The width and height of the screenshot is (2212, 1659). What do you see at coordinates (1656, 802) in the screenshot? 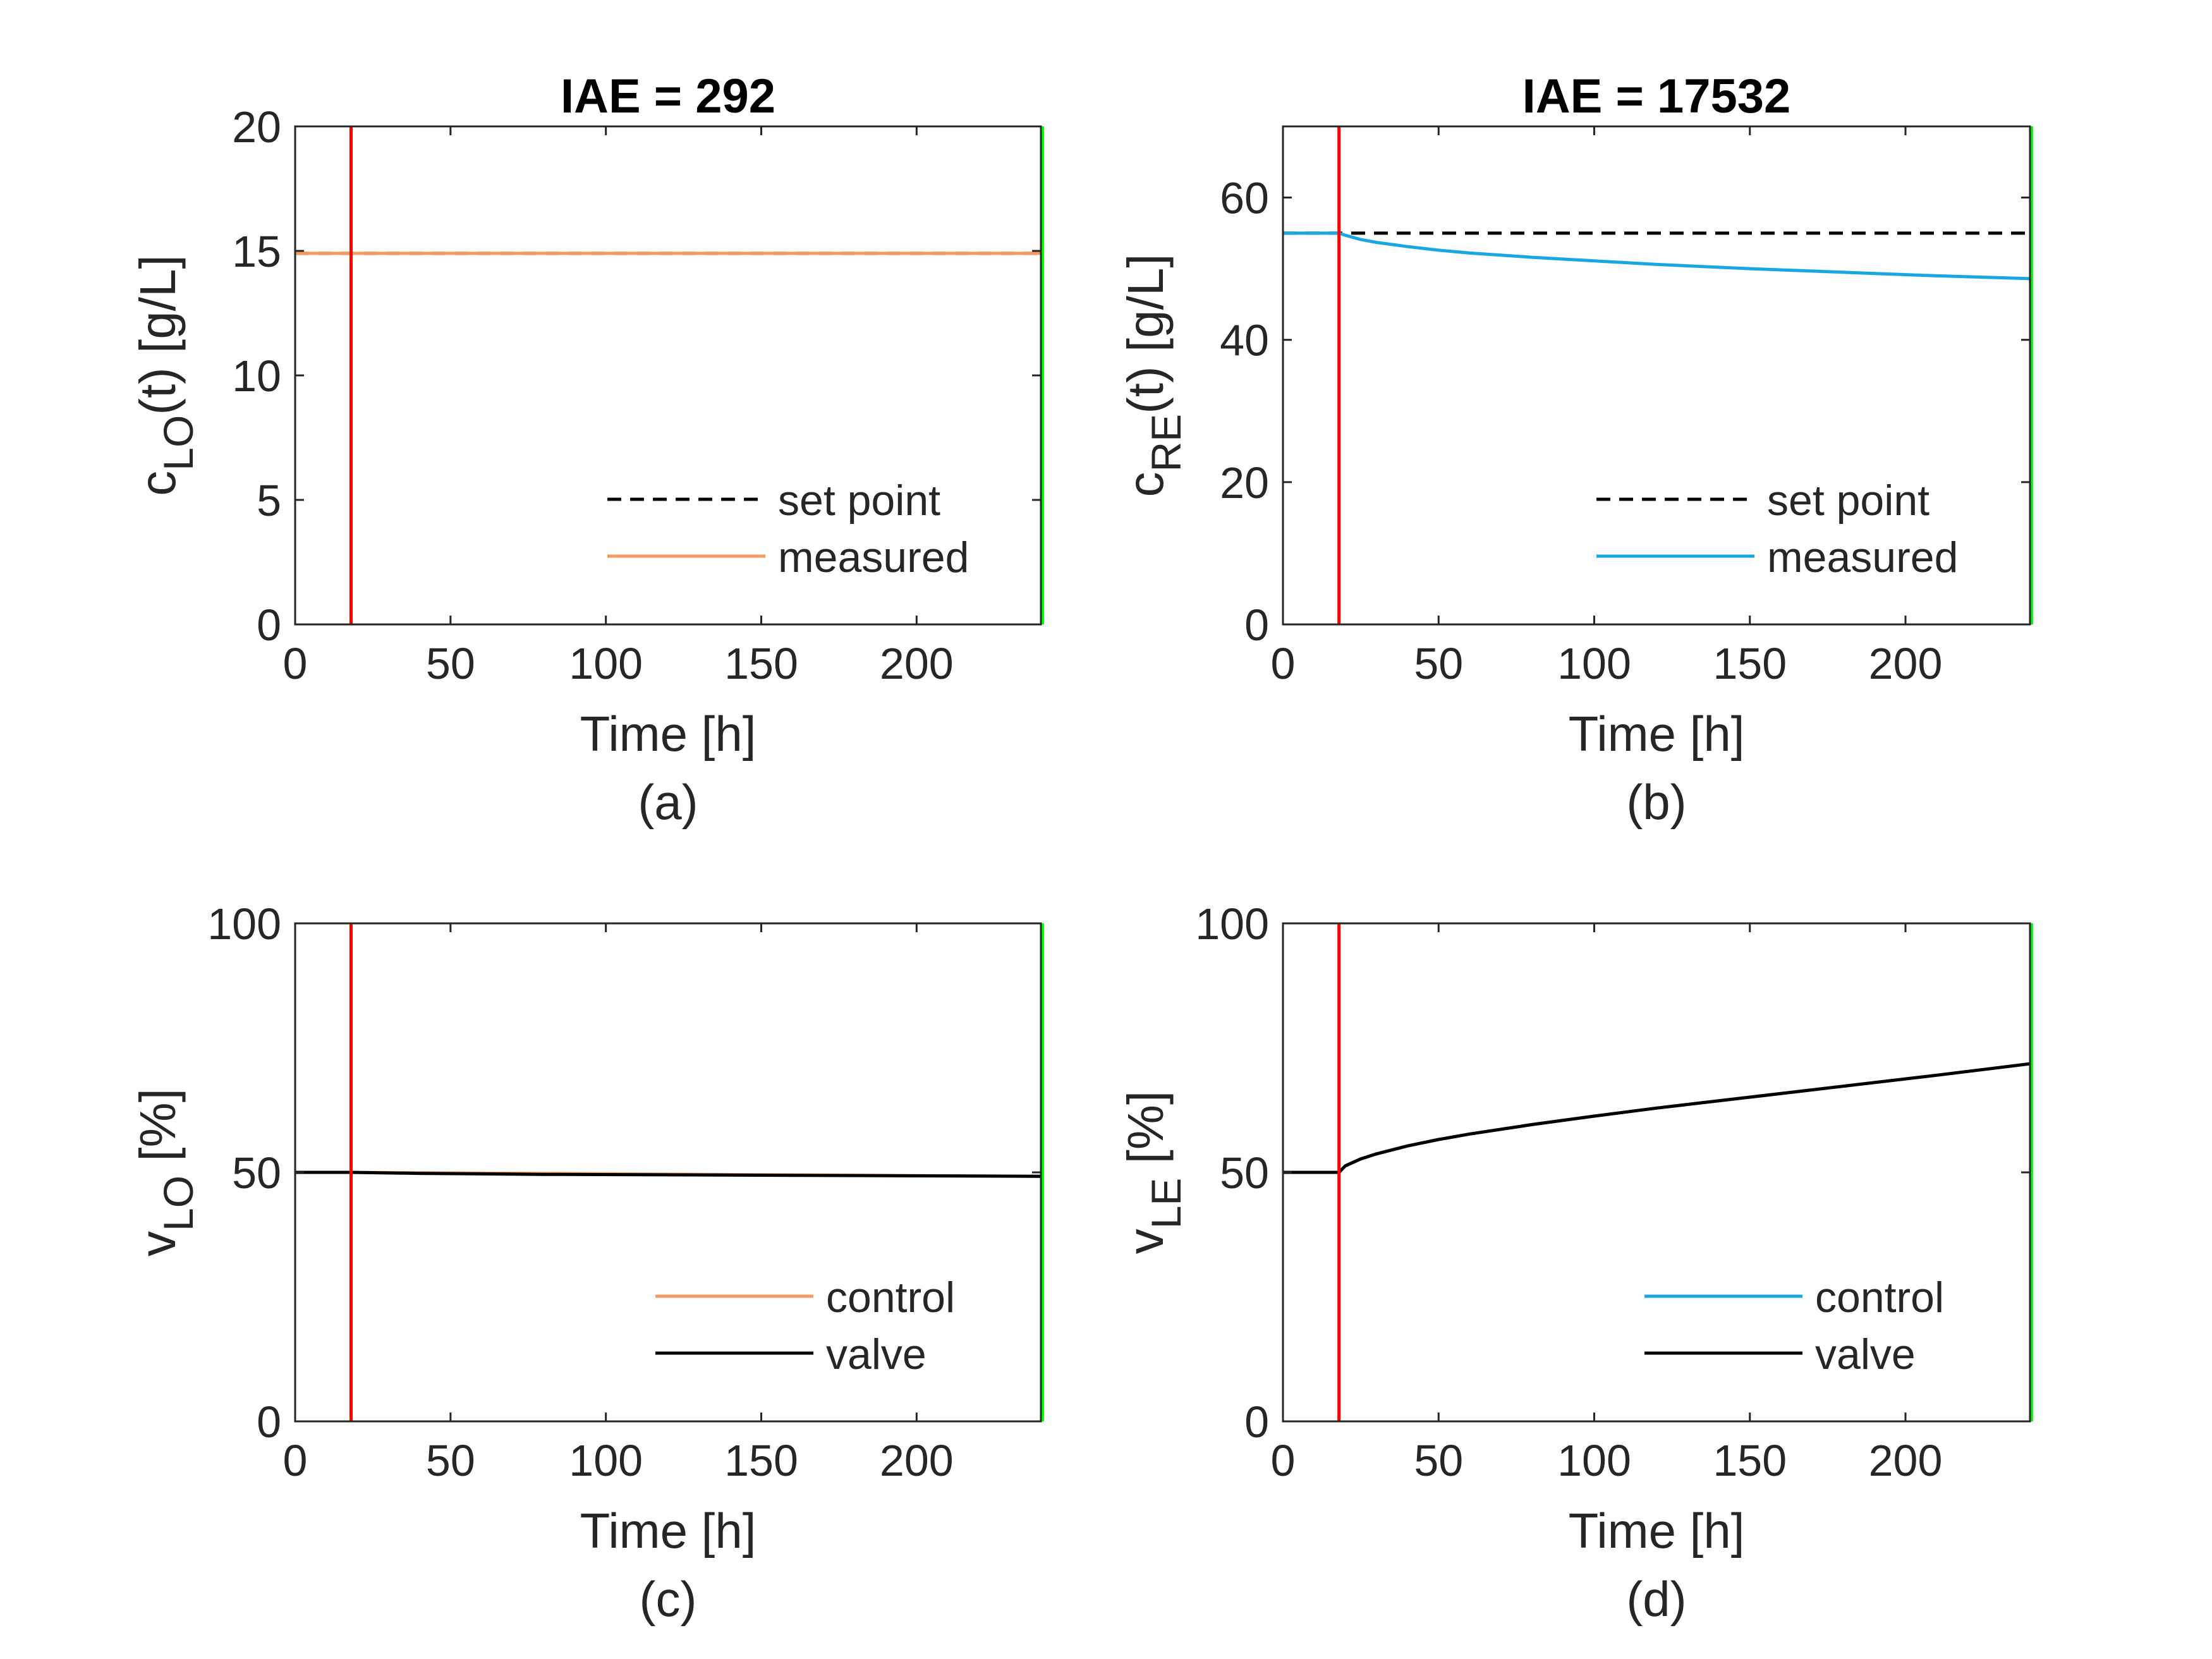
I see `panel-caption: (b)` at bounding box center [1656, 802].